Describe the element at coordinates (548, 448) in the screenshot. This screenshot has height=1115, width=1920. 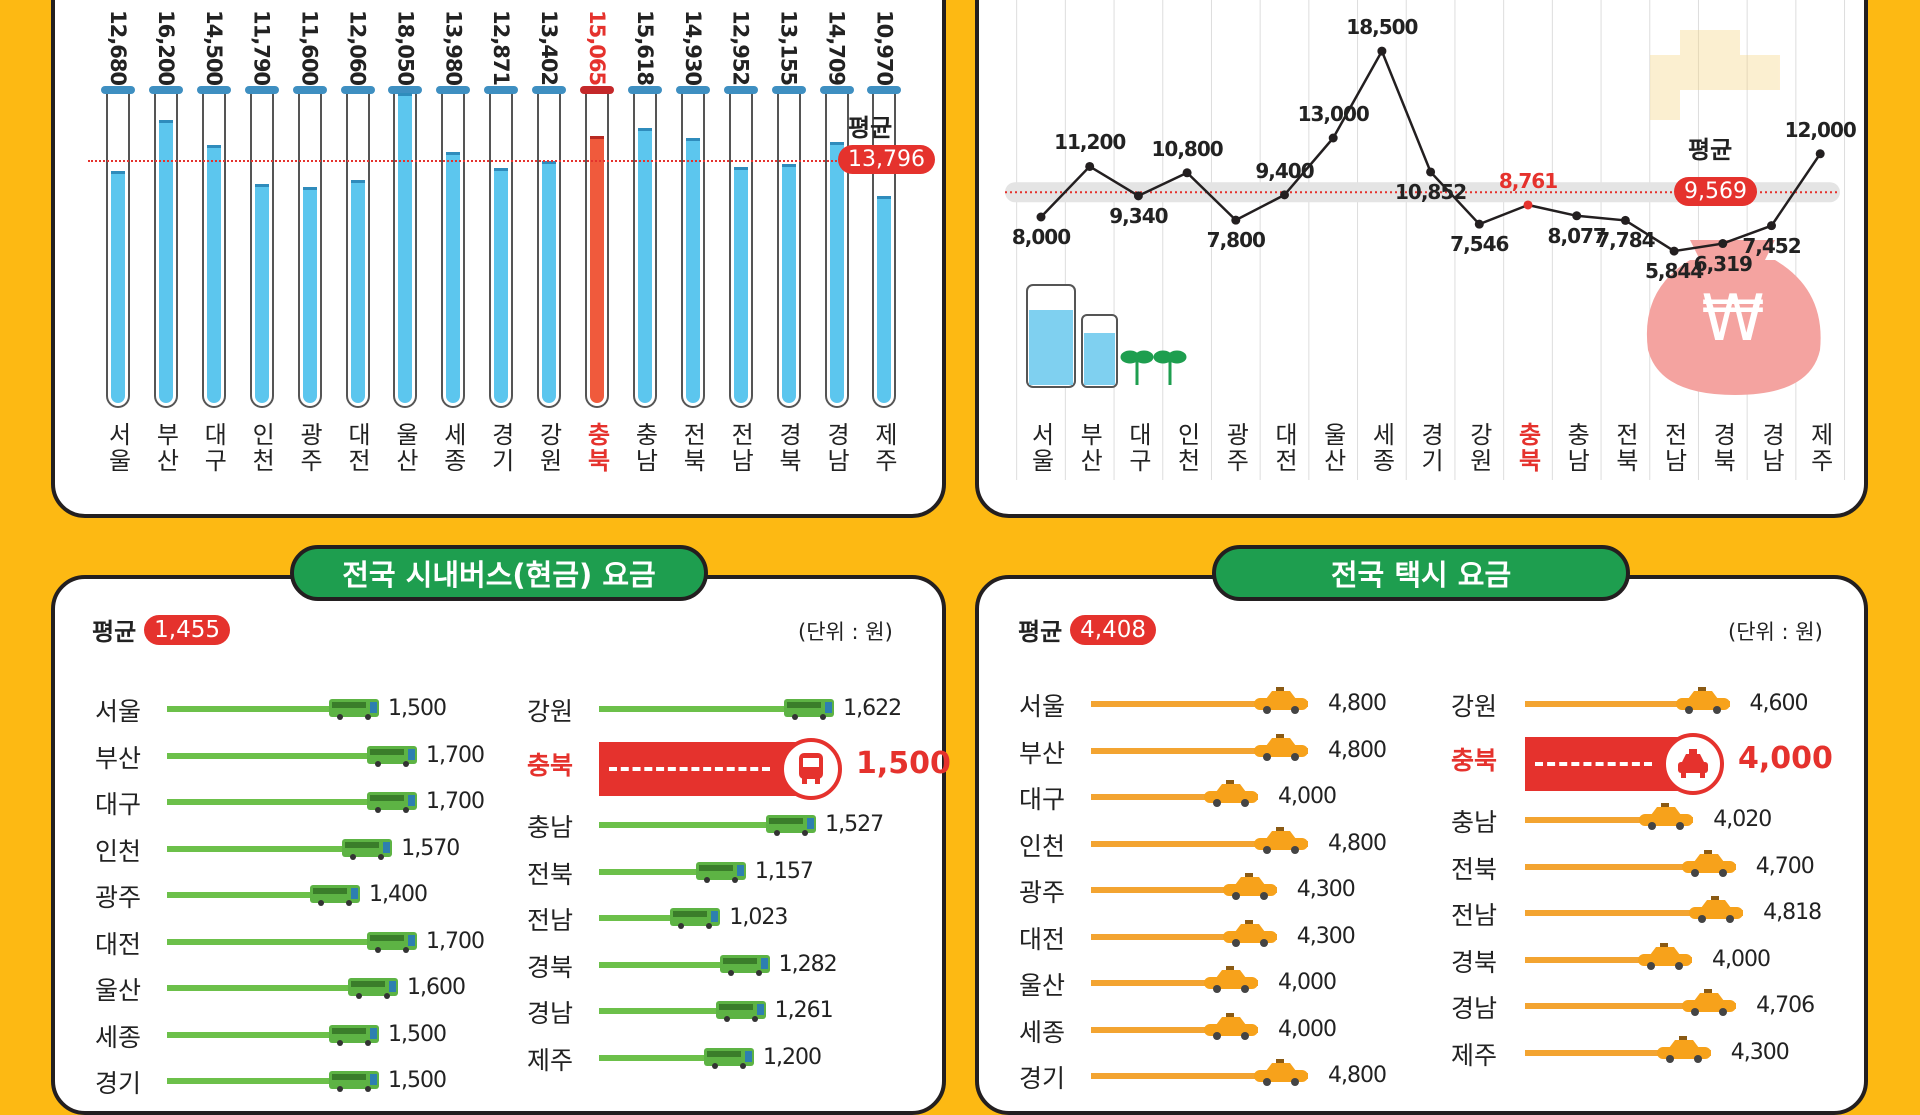
I see `region-label: 강원` at that location.